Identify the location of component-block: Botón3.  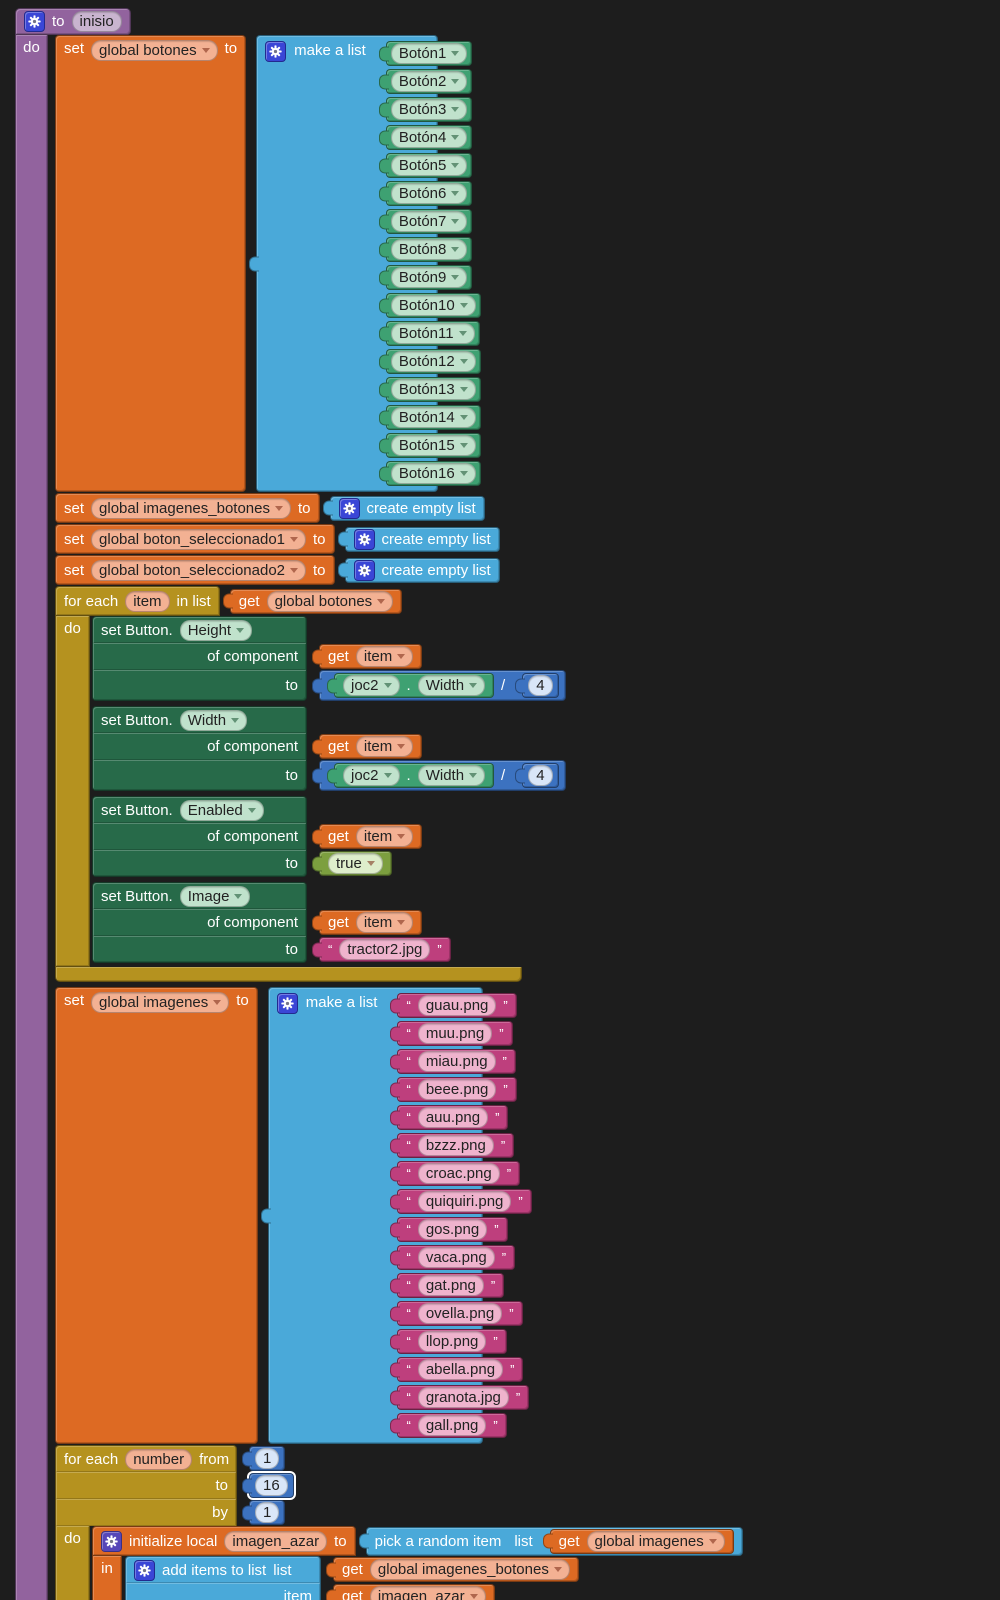
(429, 109).